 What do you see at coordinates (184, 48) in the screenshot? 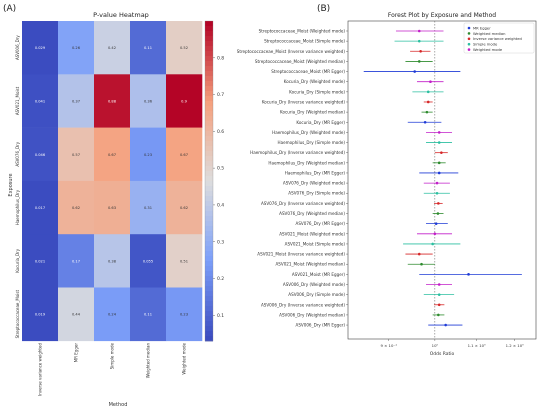
I see `heatmap-cell-label: 0.52` at bounding box center [184, 48].